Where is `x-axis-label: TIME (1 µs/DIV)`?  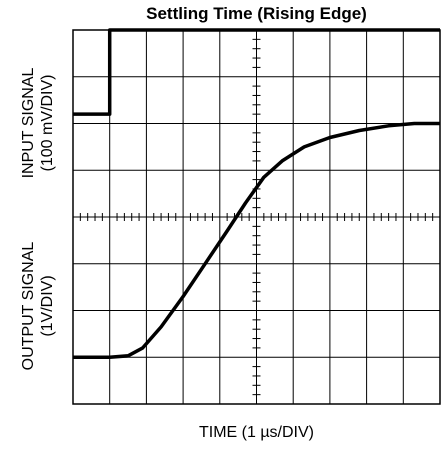 x-axis-label: TIME (1 µs/DIV) is located at coordinates (256, 432).